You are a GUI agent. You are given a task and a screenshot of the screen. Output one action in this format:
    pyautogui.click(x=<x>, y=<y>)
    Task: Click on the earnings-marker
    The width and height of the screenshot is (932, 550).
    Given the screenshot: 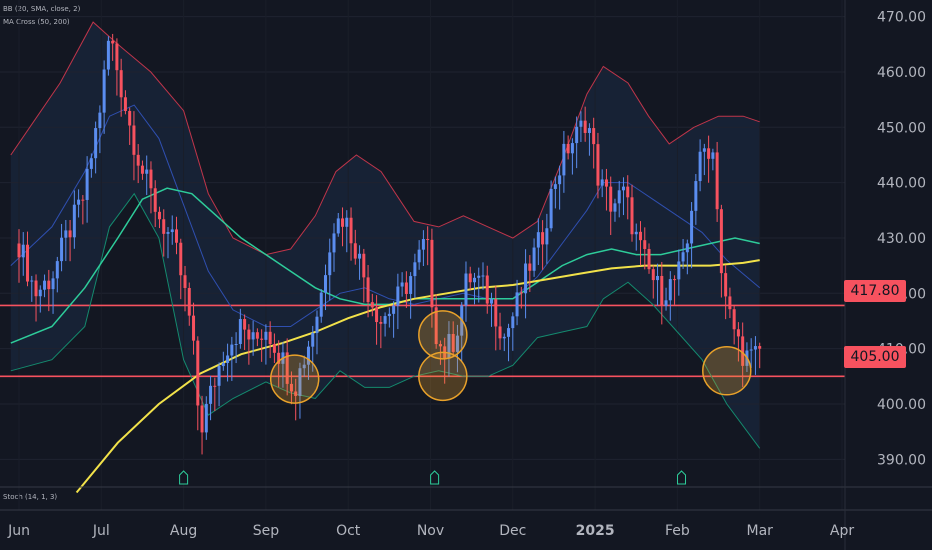 What is the action you would take?
    pyautogui.click(x=184, y=477)
    